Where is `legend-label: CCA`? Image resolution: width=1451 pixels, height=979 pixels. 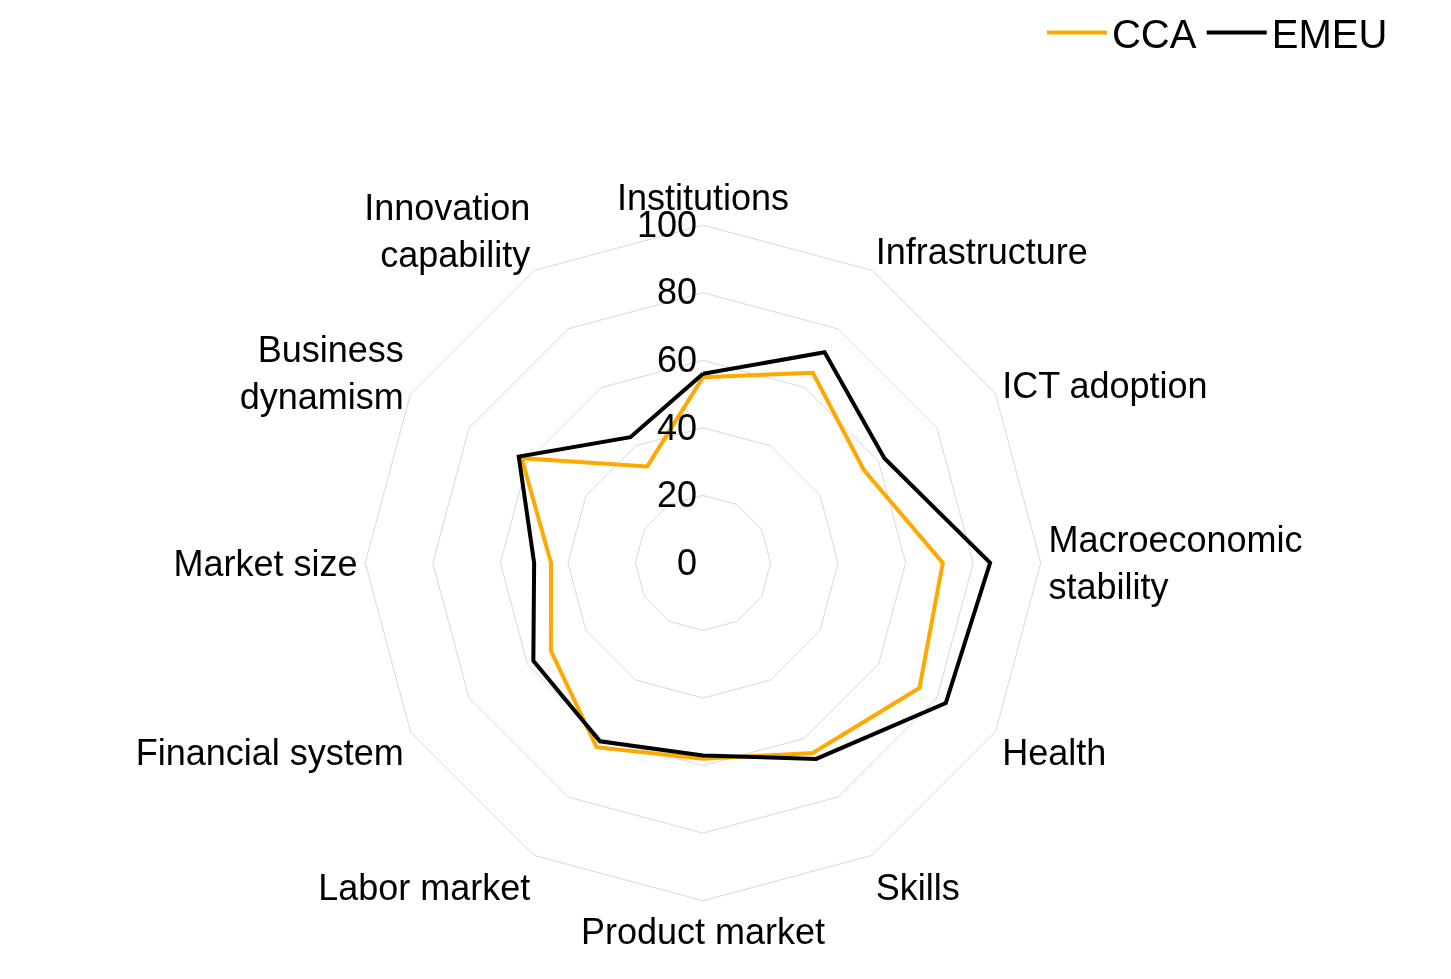
legend-label: CCA is located at coordinates (1154, 34).